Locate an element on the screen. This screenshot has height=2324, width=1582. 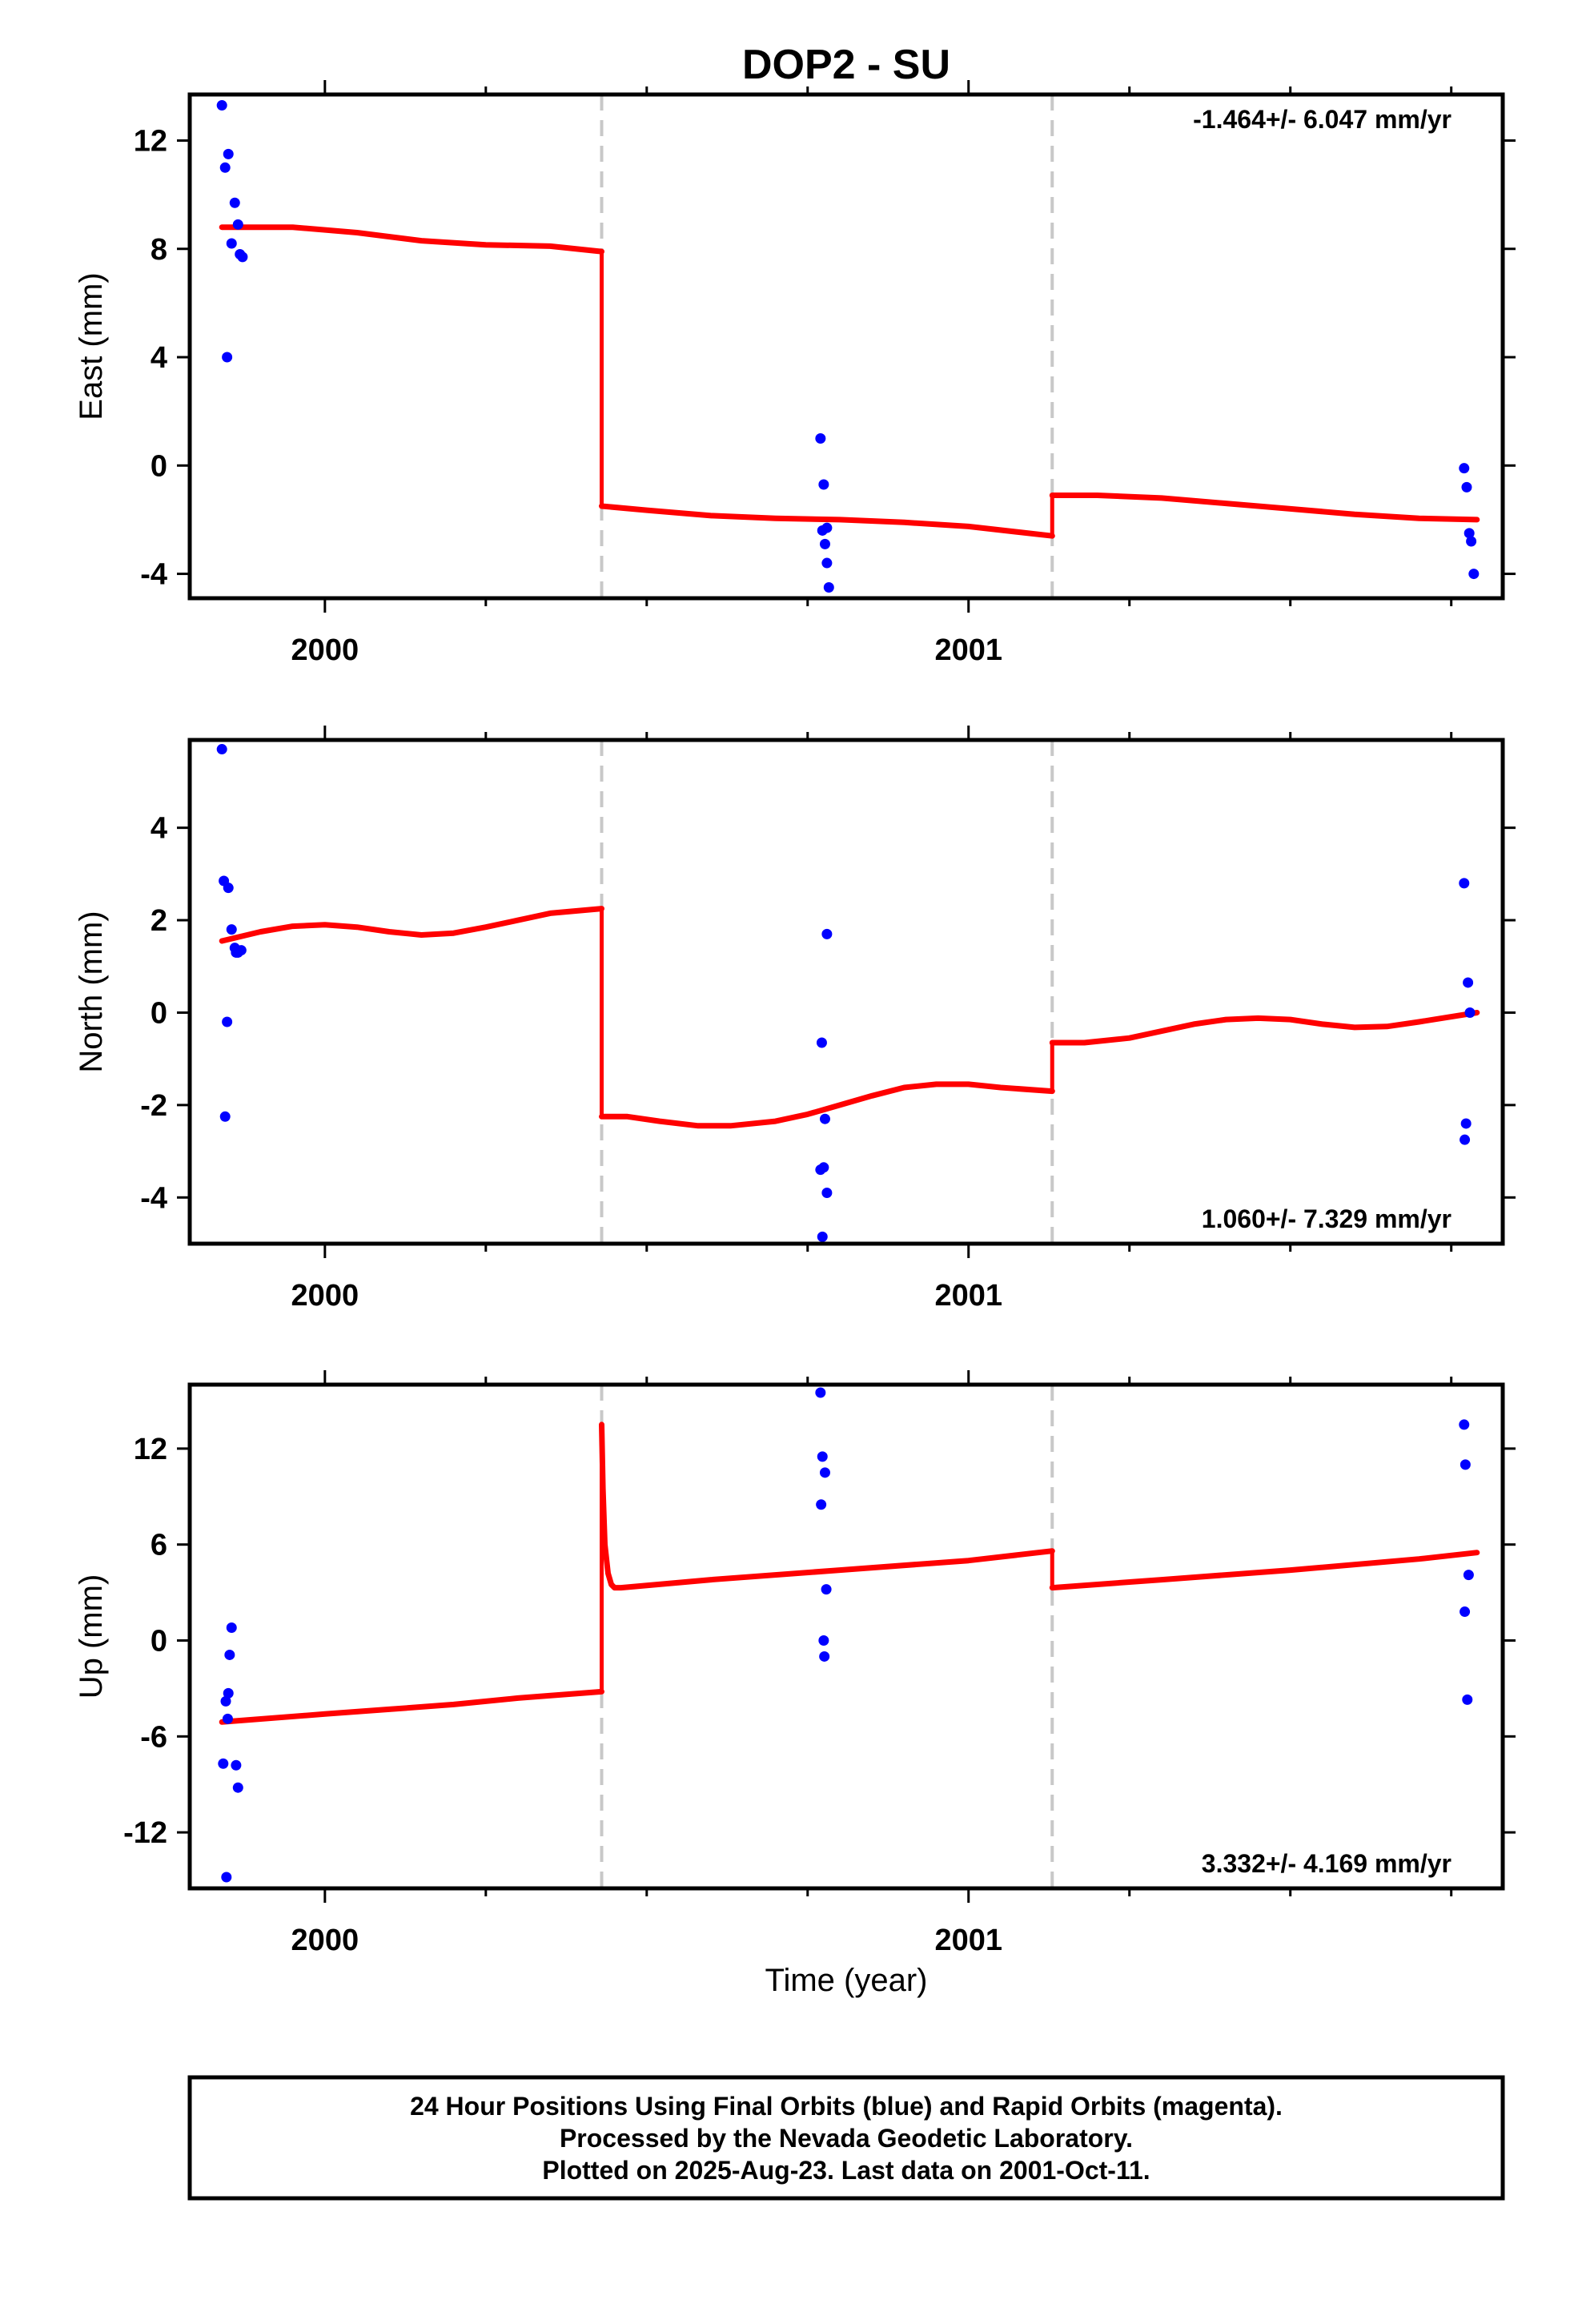
up-y-tick-label: -12 is located at coordinates (145, 1833).